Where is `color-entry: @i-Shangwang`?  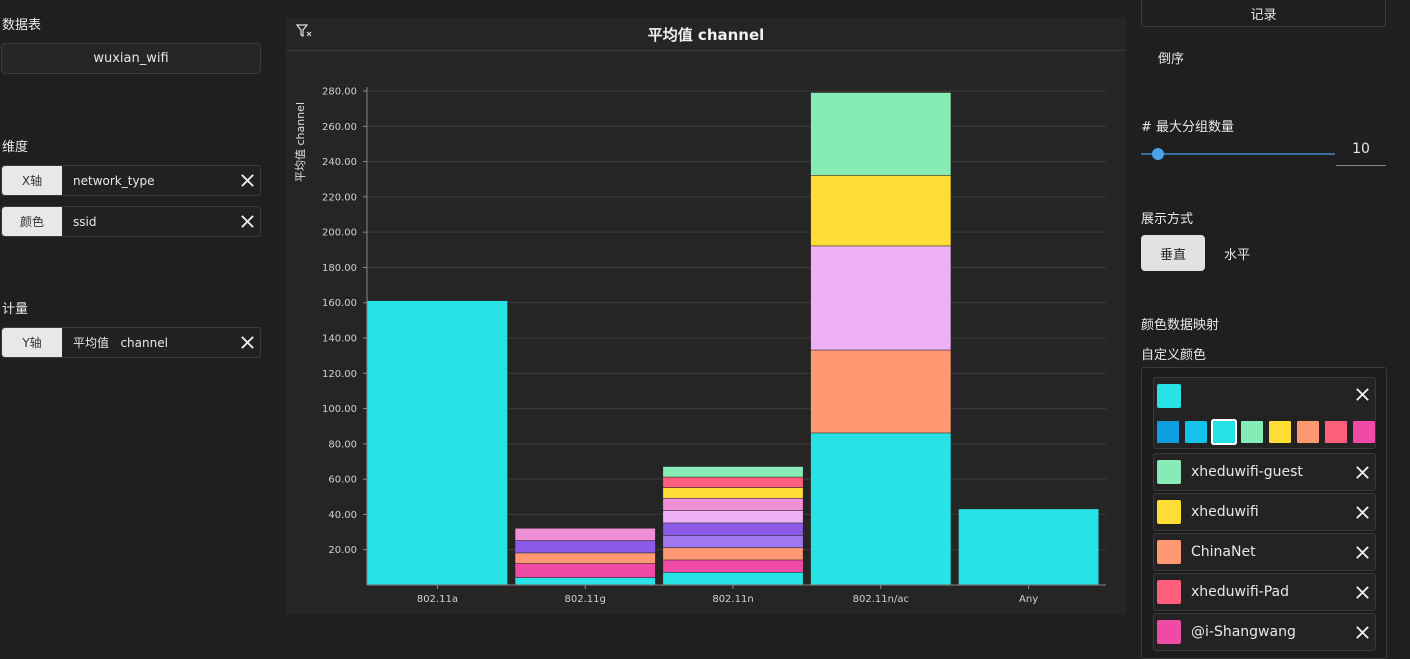
color-entry: @i-Shangwang is located at coordinates (1264, 632).